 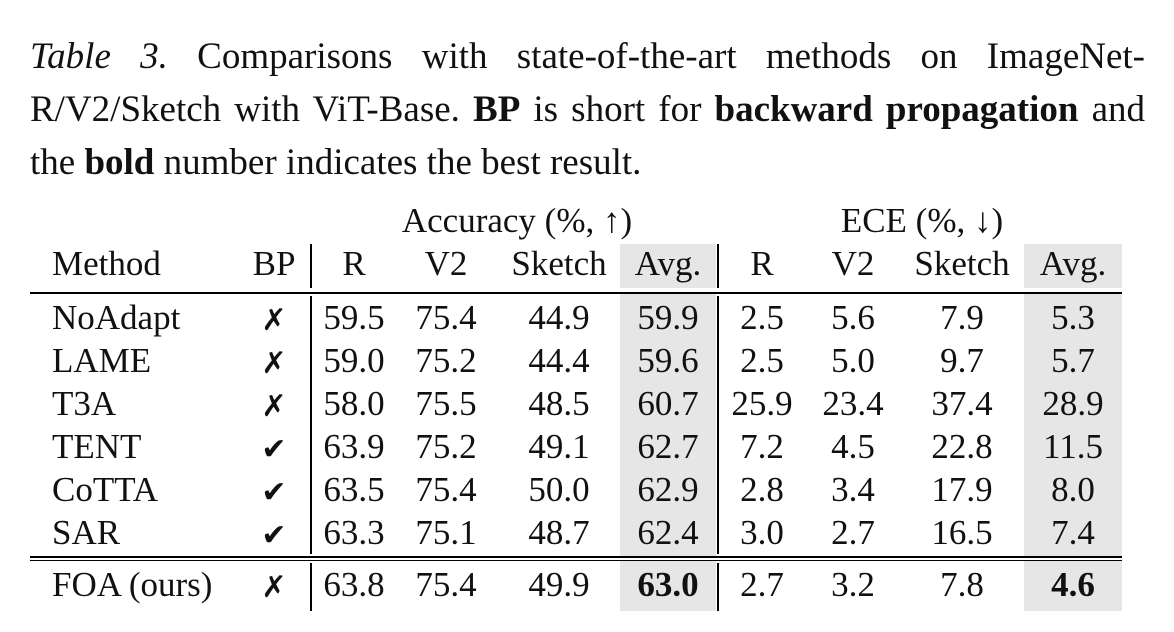 I want to click on table-cell: 4.5, so click(x=853, y=446).